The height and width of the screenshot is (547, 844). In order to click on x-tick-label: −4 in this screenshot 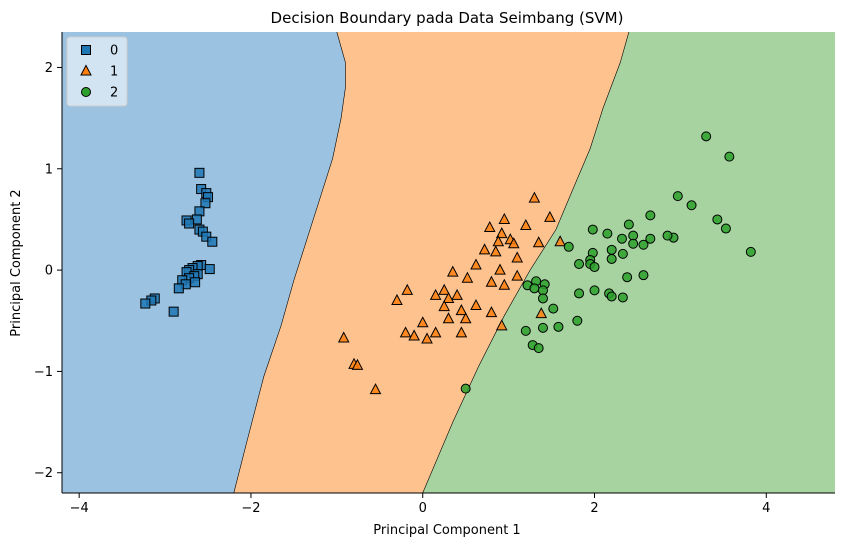, I will do `click(79, 508)`.